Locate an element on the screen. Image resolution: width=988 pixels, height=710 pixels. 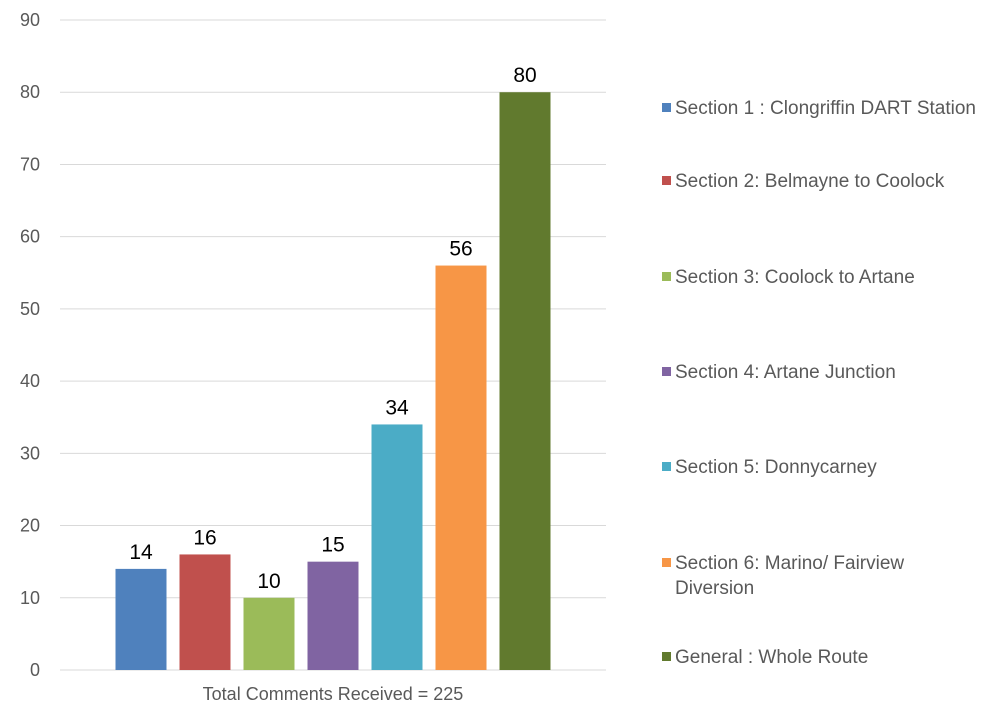
data-label-series-6: 56 is located at coordinates (460, 249).